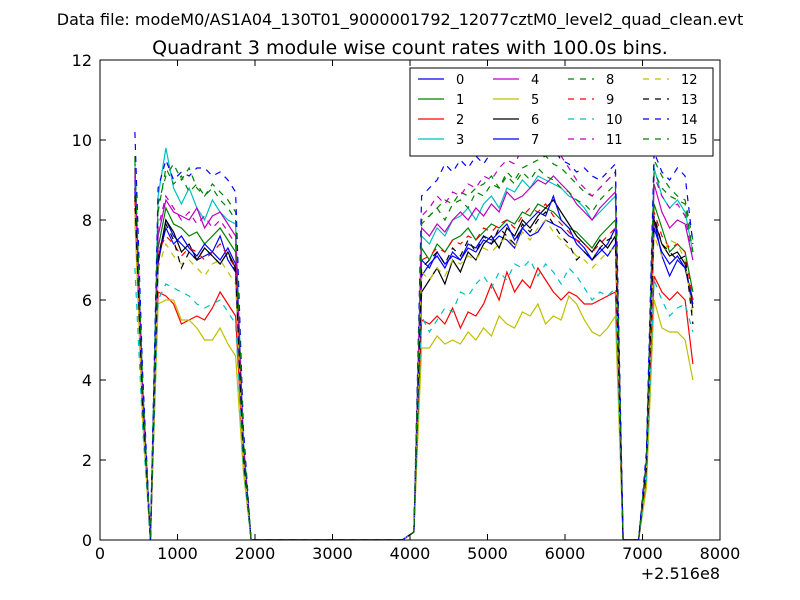  I want to click on x-tick-label: 1000, so click(177, 553).